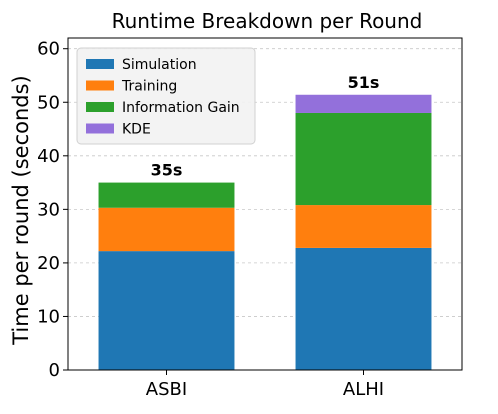  What do you see at coordinates (363, 308) in the screenshot?
I see `bar-segment-simulation-alhi` at bounding box center [363, 308].